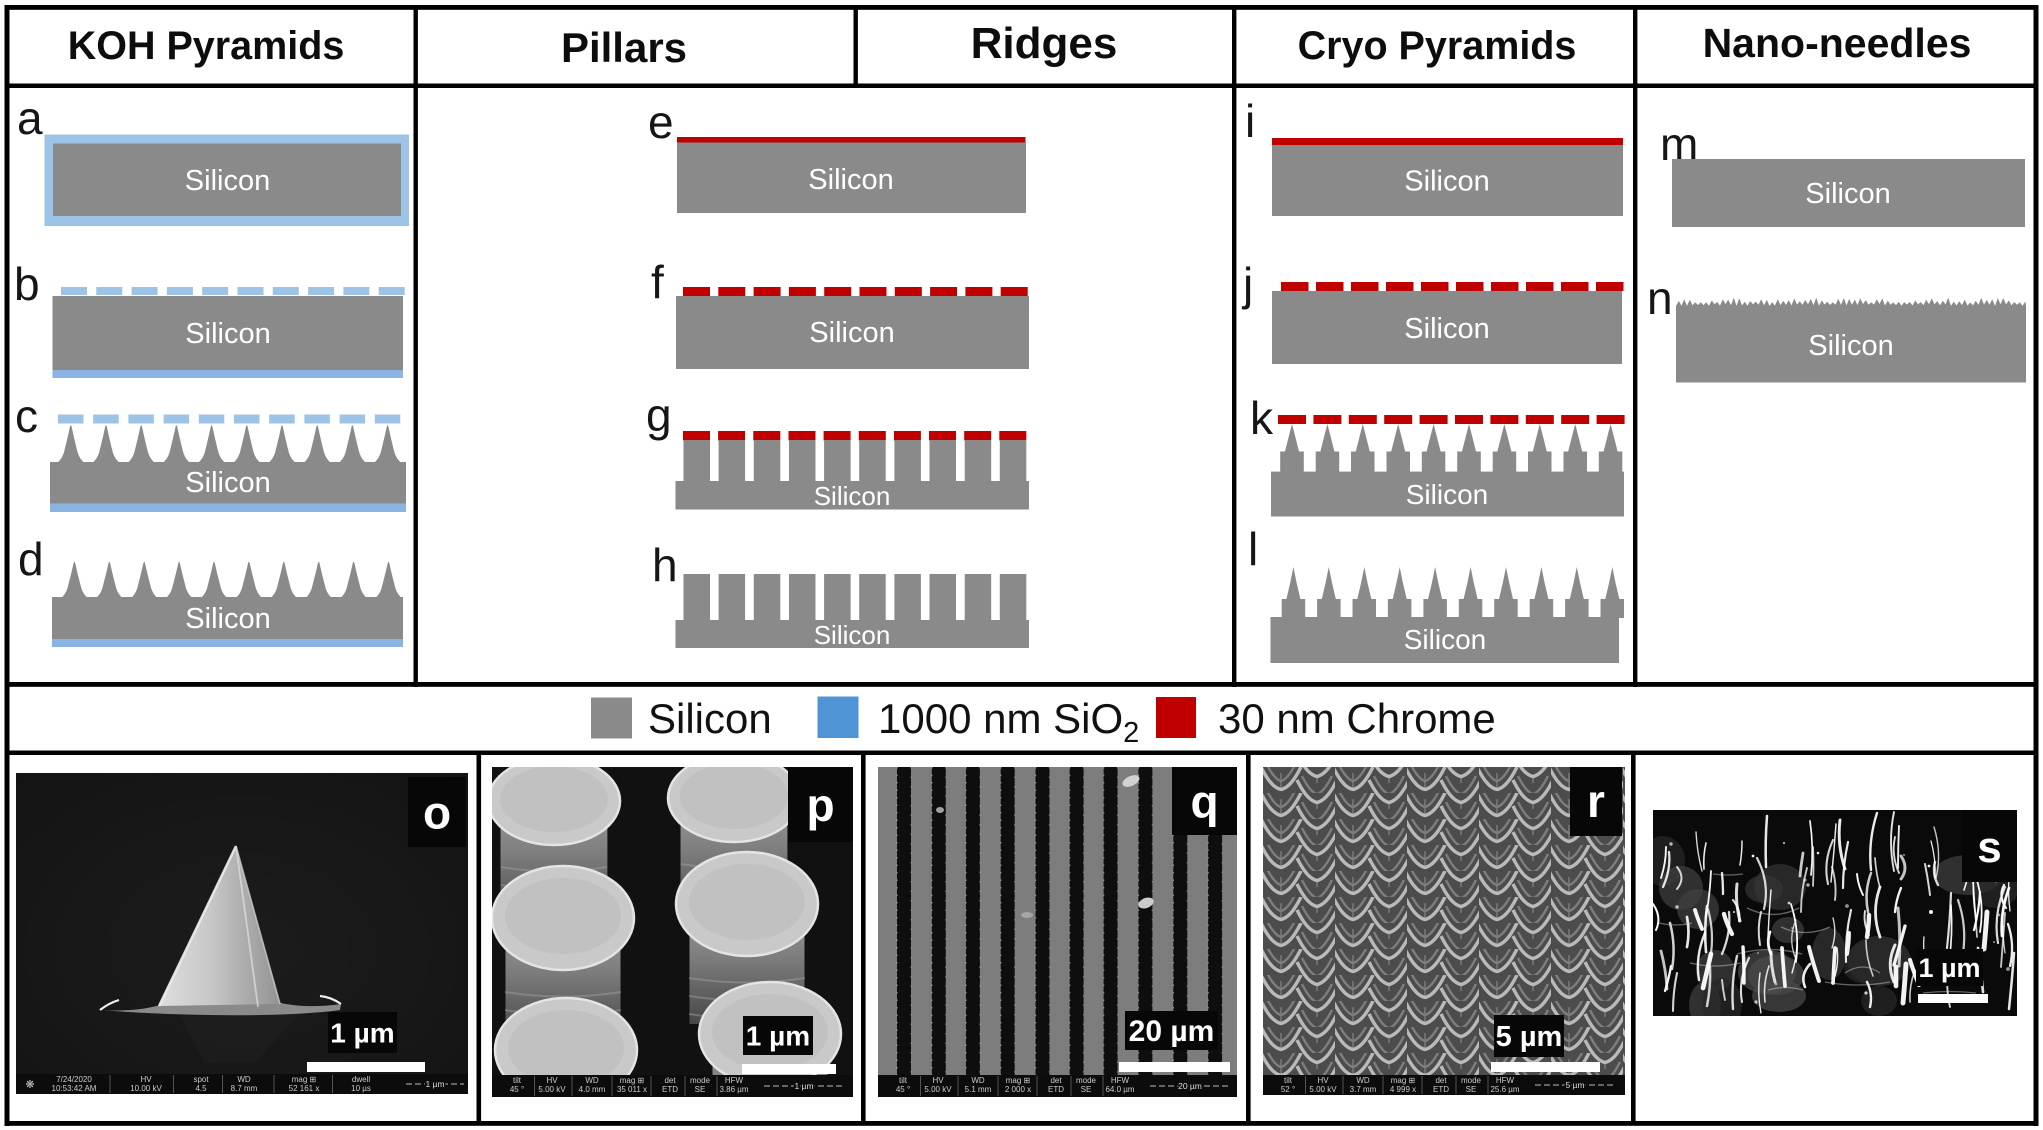  I want to click on svg-text: a, so click(30, 118).